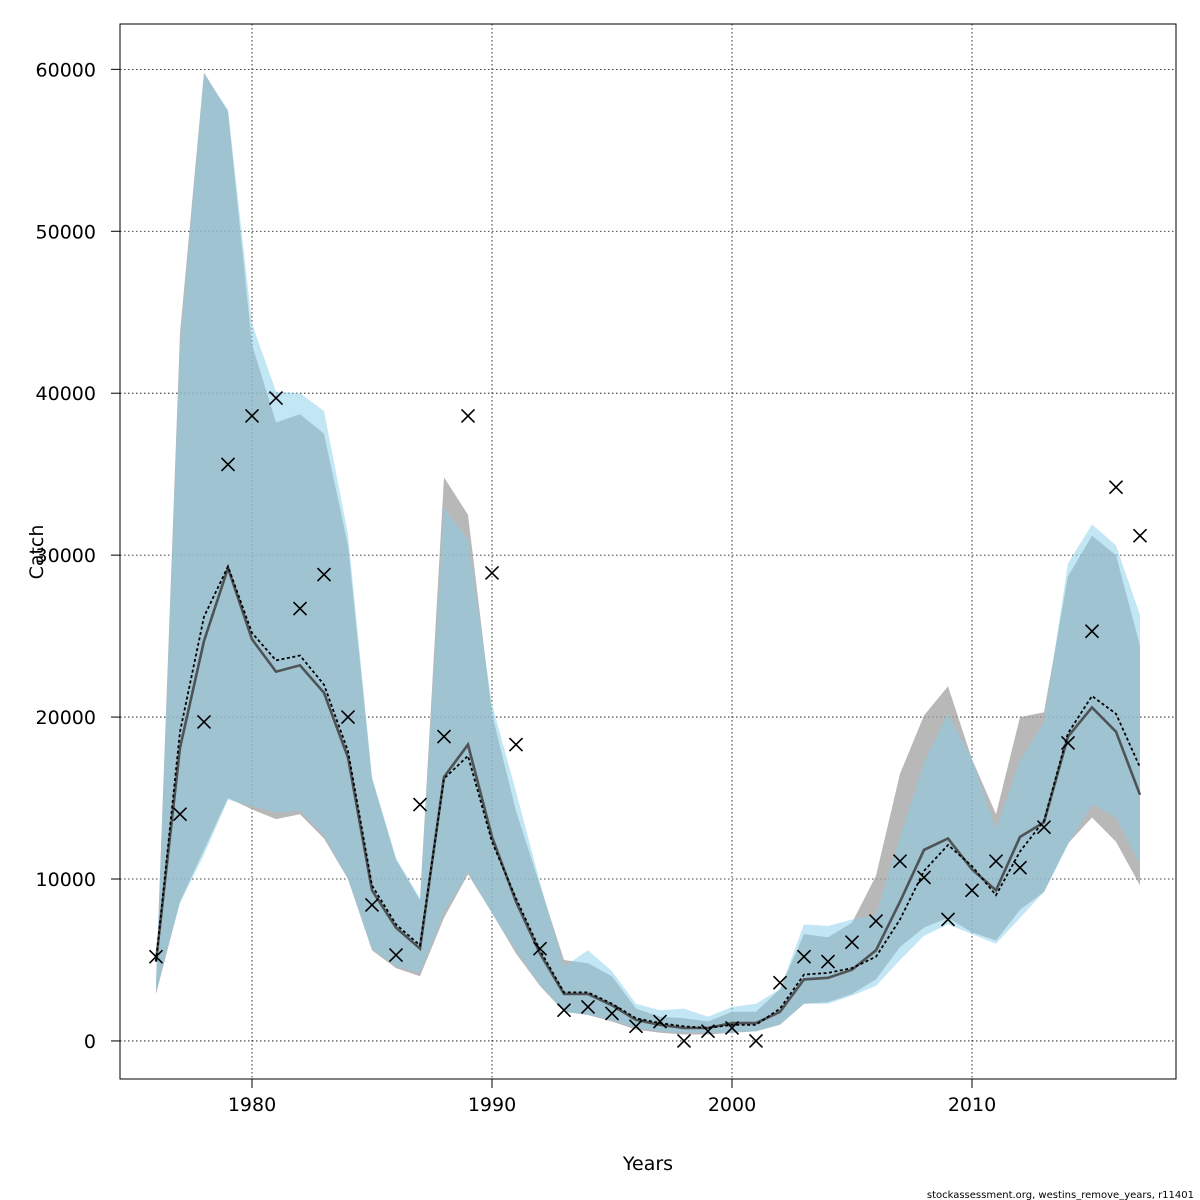  I want to click on observation-marker-1983, so click(324, 574).